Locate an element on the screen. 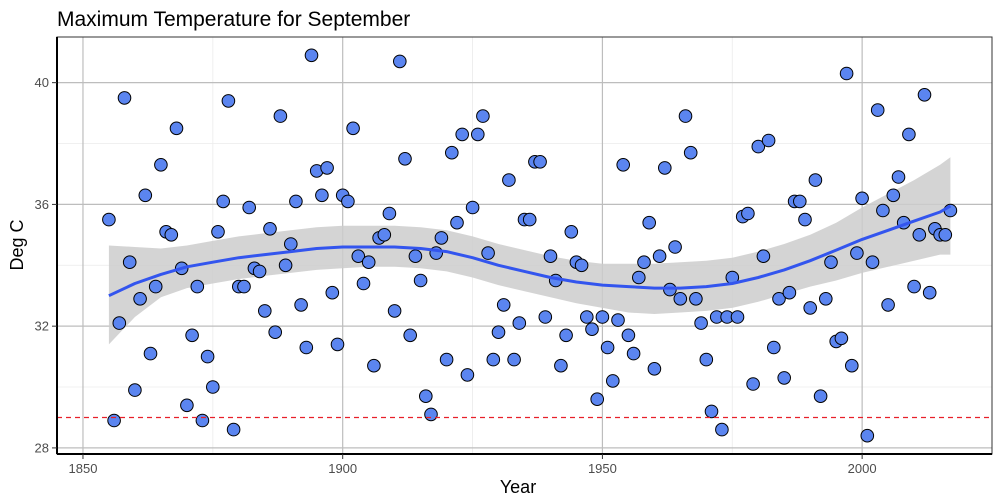 The height and width of the screenshot is (500, 1000). y-tick-label-1: 32 is located at coordinates (42, 326).